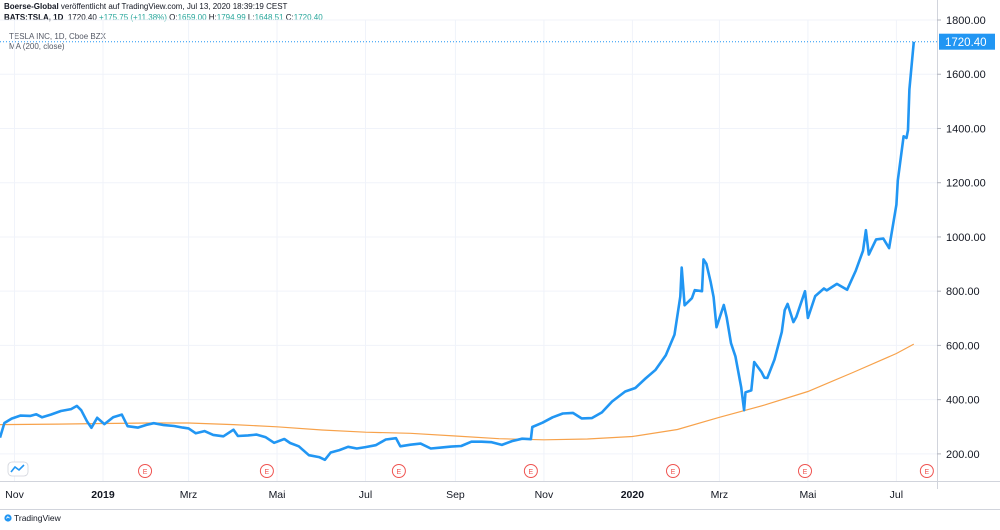  I want to click on x-axis: Nov 2019 Mrz Mai Jul Sep Nov 2020 Mrz Mai Jul, so click(454, 495).